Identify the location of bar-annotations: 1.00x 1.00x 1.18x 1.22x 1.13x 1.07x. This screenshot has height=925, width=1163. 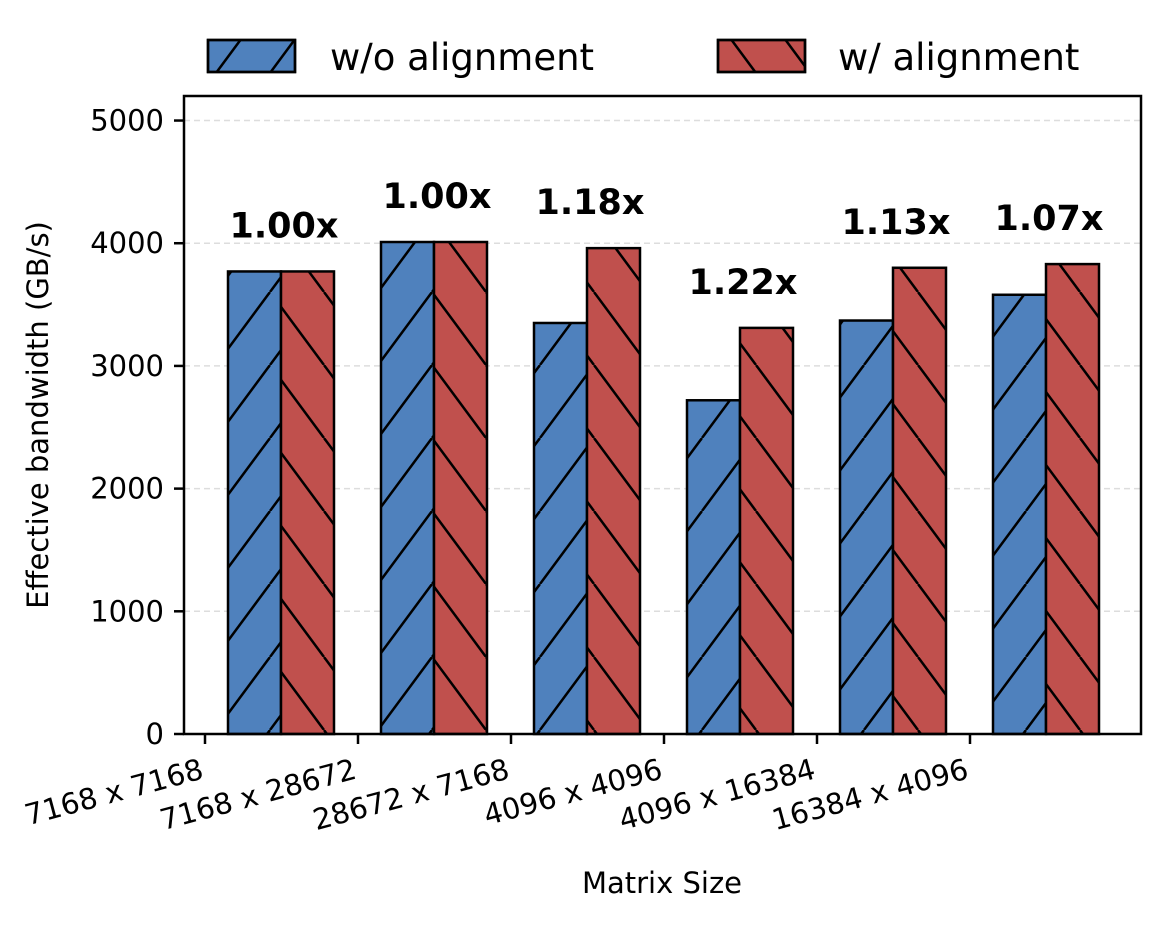
(667, 240).